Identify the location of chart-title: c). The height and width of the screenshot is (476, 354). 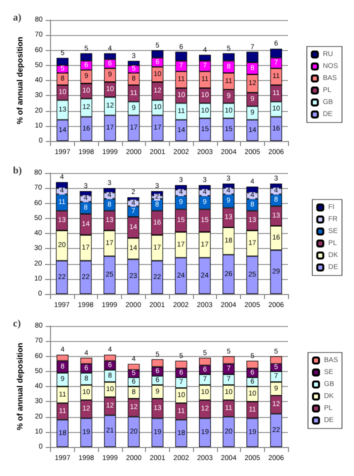
(17, 324).